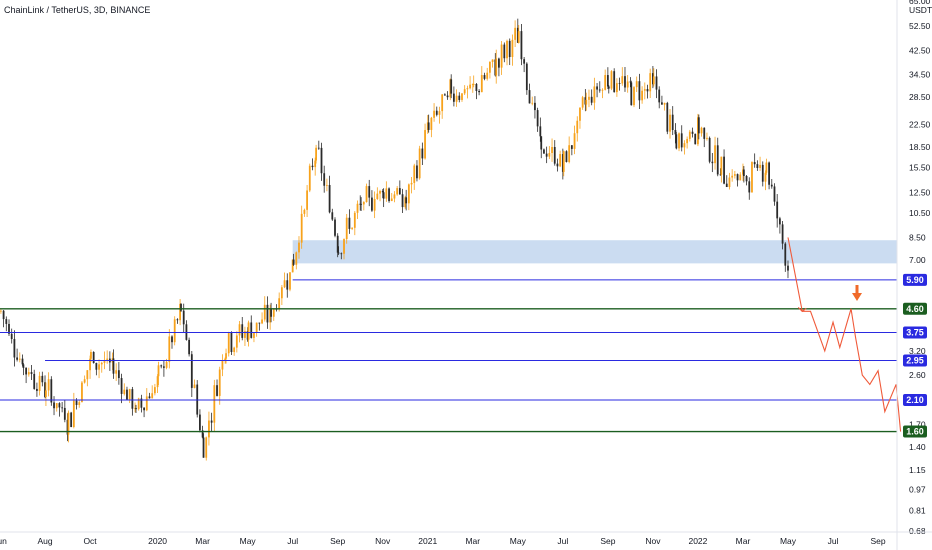 This screenshot has width=932, height=550. Describe the element at coordinates (844, 334) in the screenshot. I see `projection-path` at that location.